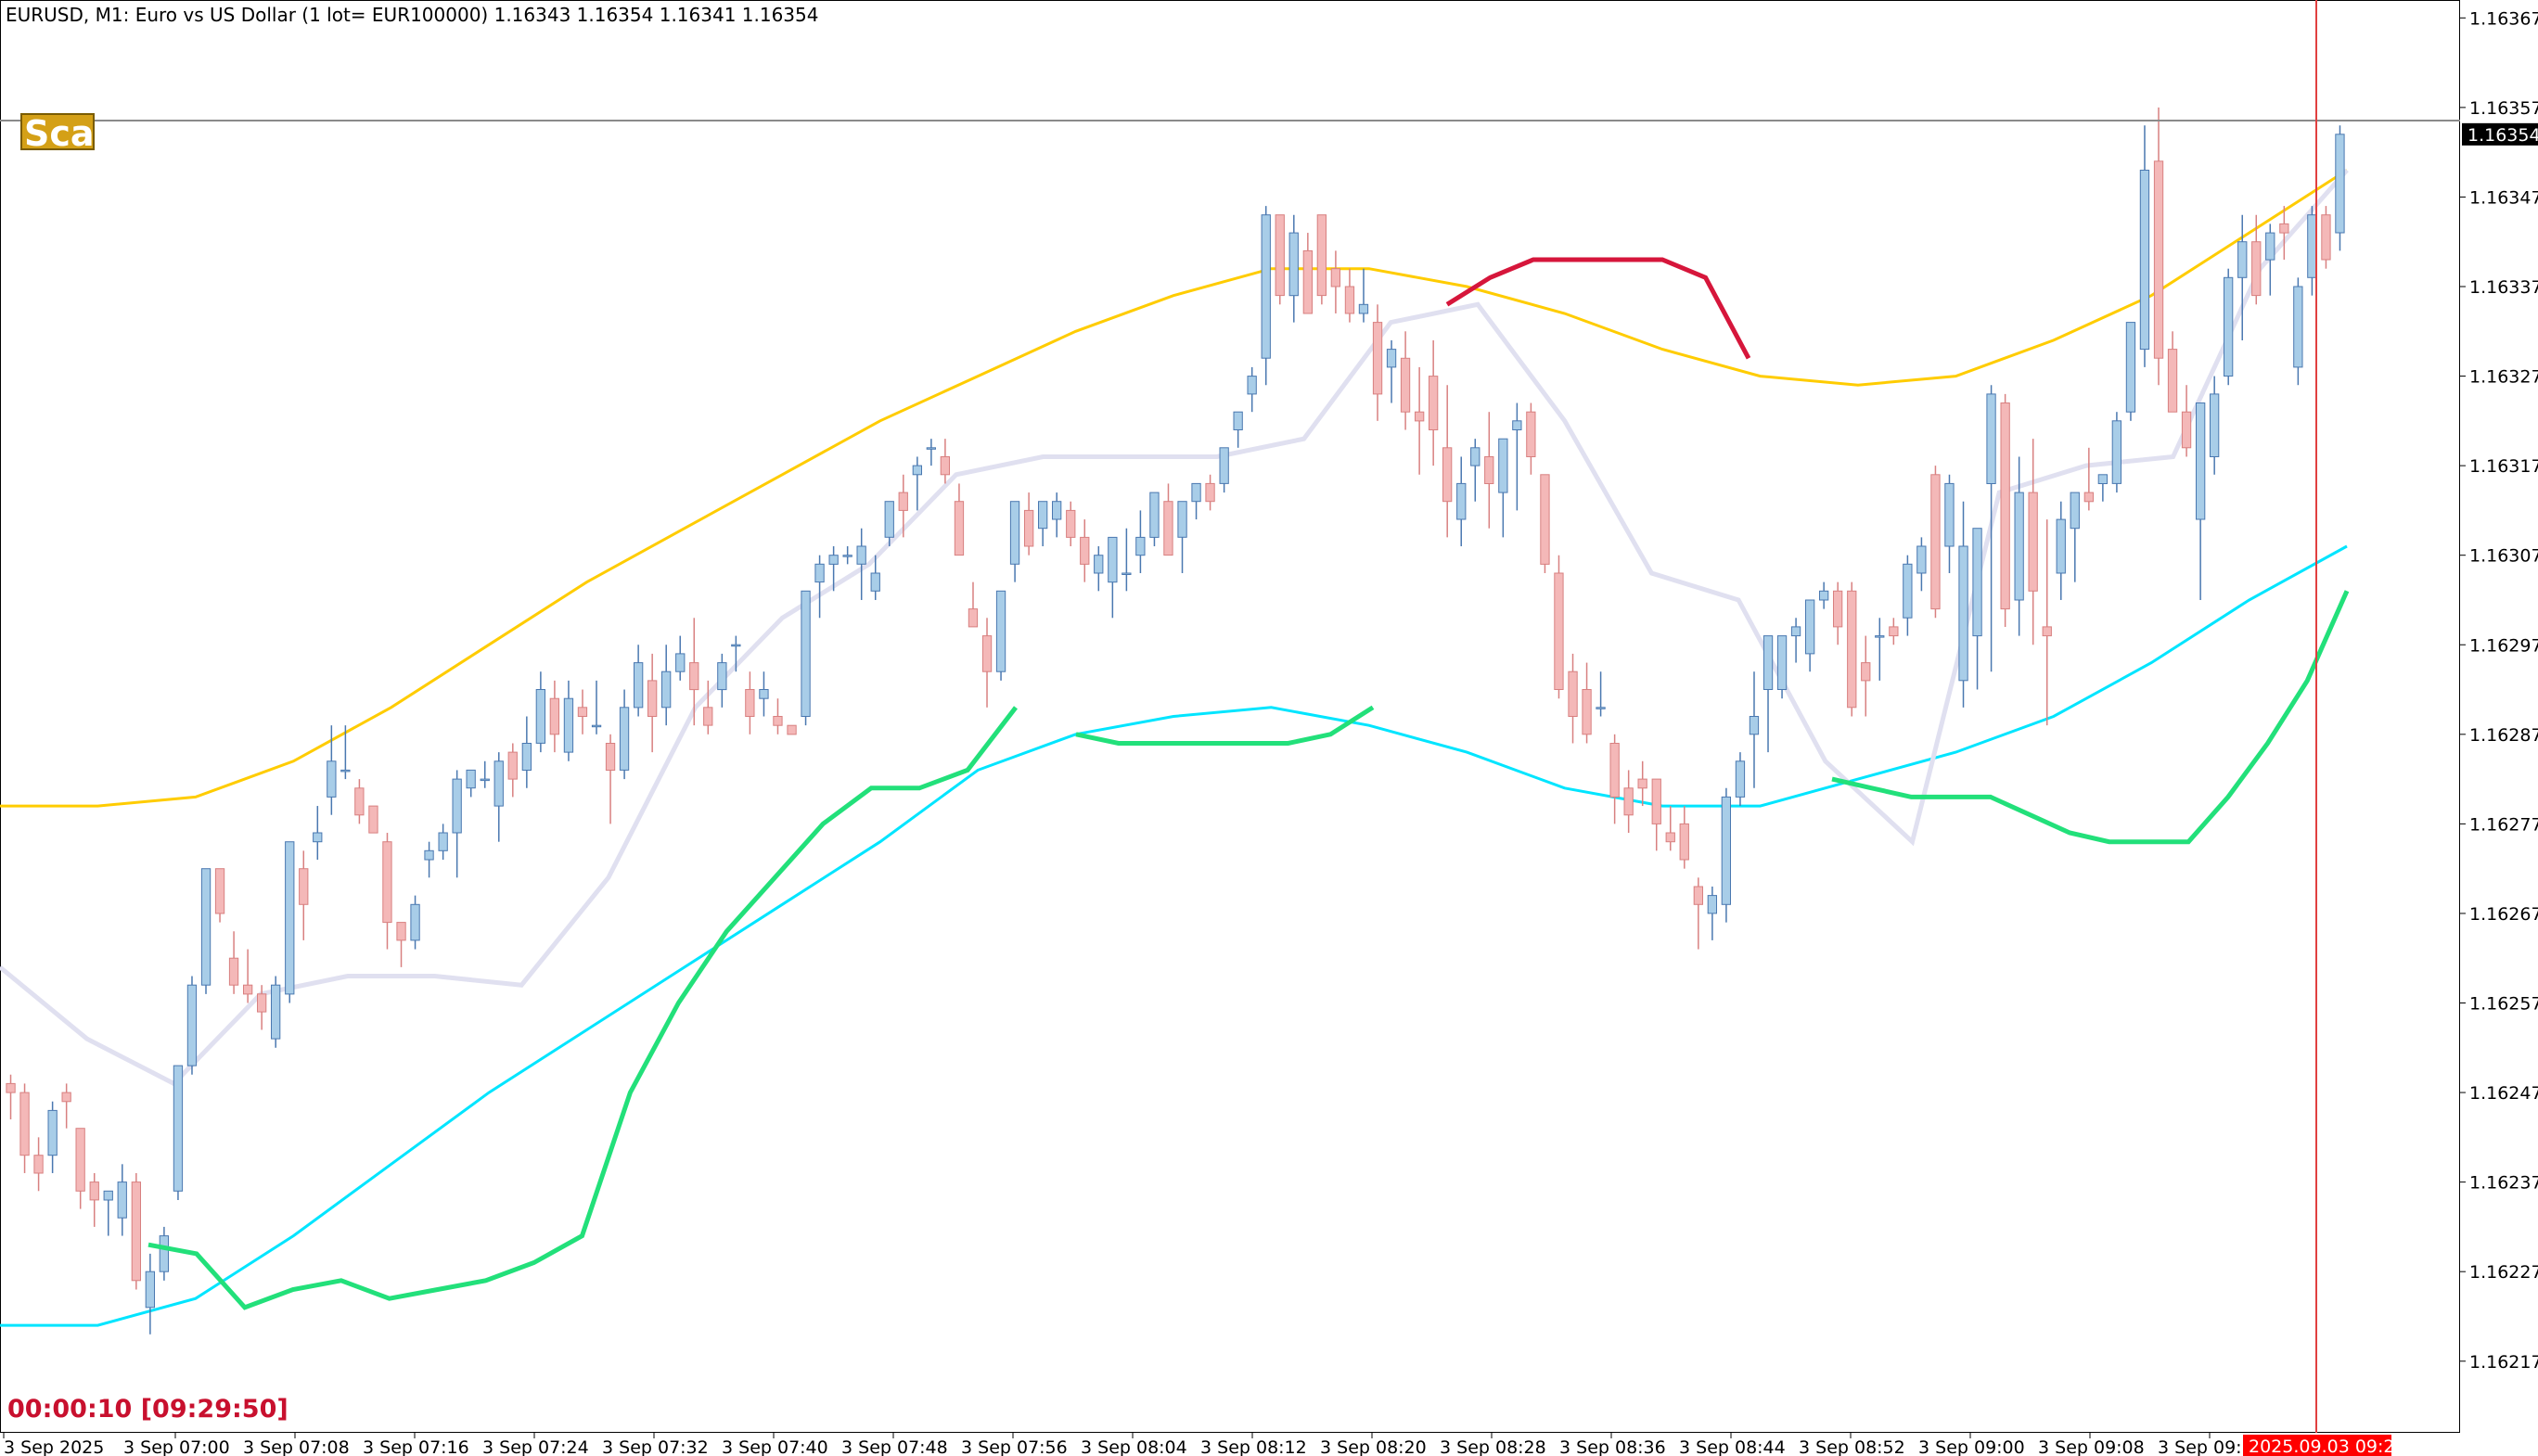 This screenshot has height=1456, width=2538. What do you see at coordinates (1598, 308) in the screenshot?
I see `signal-down-line` at bounding box center [1598, 308].